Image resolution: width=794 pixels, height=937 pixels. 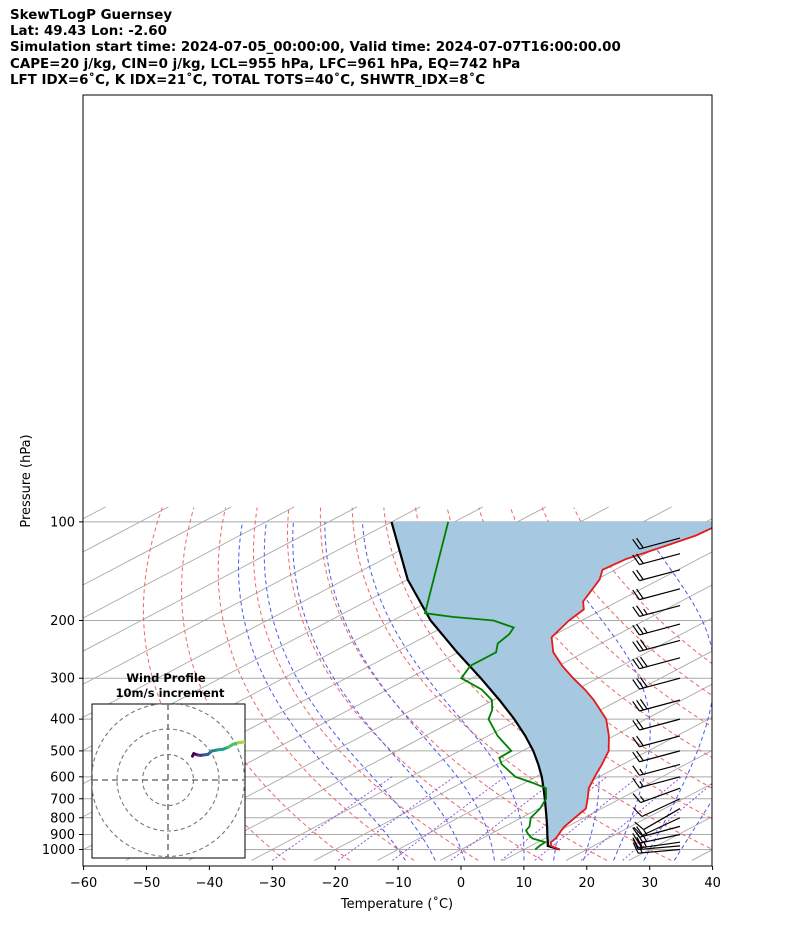 What do you see at coordinates (334, 883) in the screenshot?
I see `x-tick-label: −20` at bounding box center [334, 883].